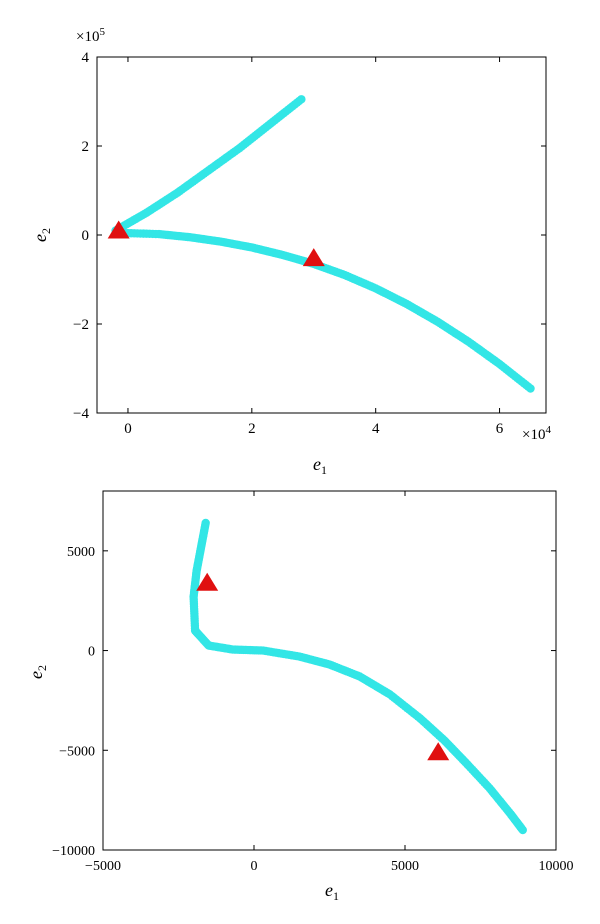 Image resolution: width=600 pixels, height=924 pixels. I want to click on x-tick-label-bottom: 5000, so click(405, 866).